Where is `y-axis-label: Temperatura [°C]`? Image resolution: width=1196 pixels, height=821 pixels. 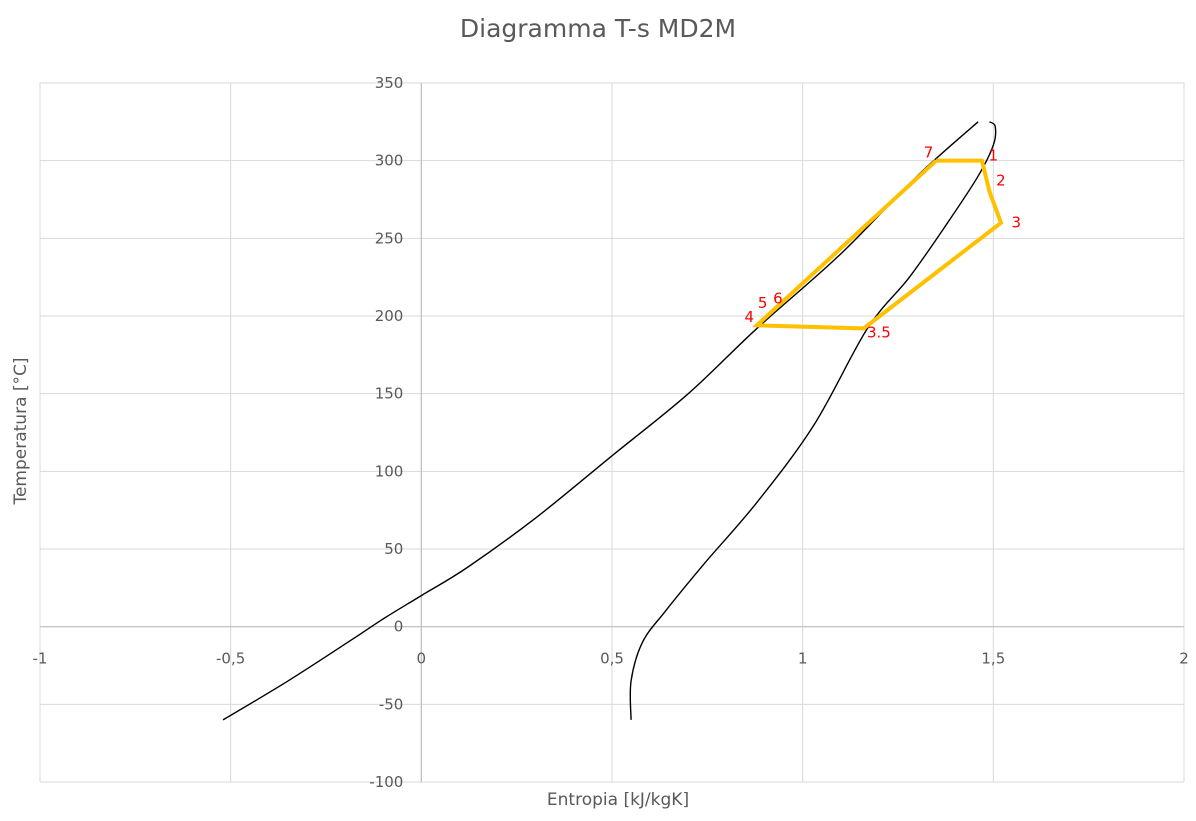
y-axis-label: Temperatura [°C] is located at coordinates (21, 431).